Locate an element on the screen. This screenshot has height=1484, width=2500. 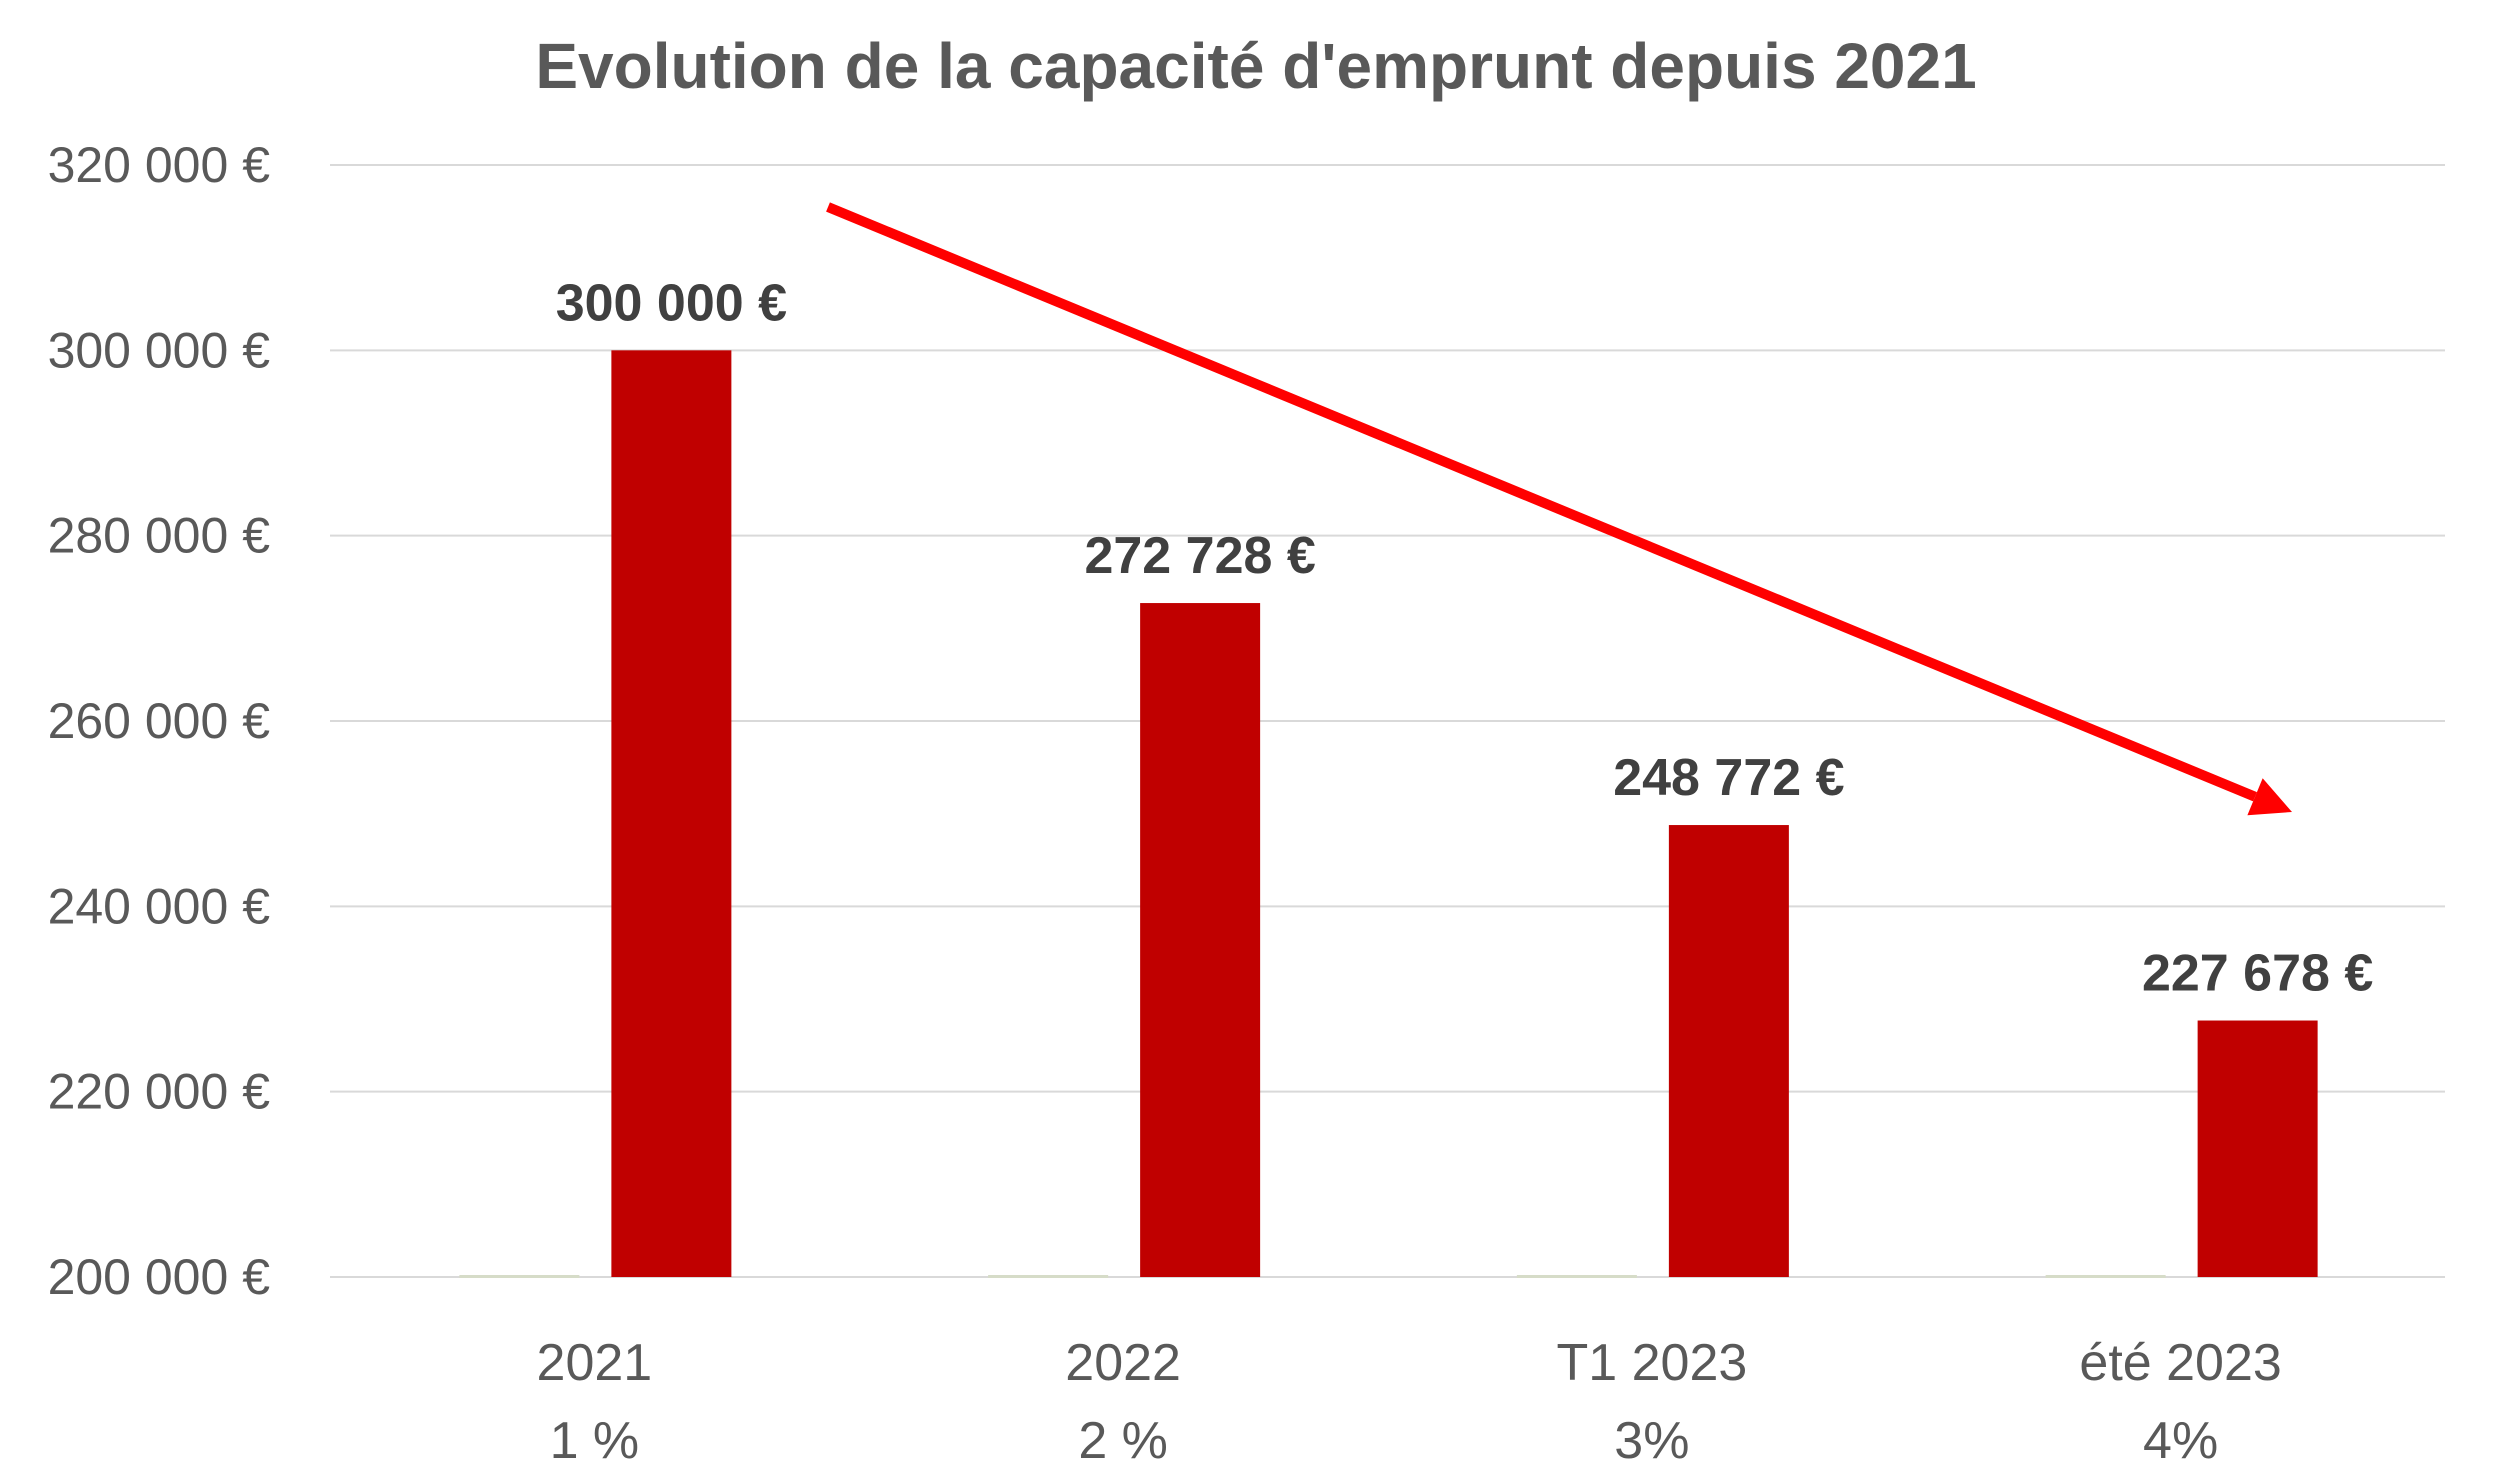
y-tick-label: 260 000 € is located at coordinates (159, 721).